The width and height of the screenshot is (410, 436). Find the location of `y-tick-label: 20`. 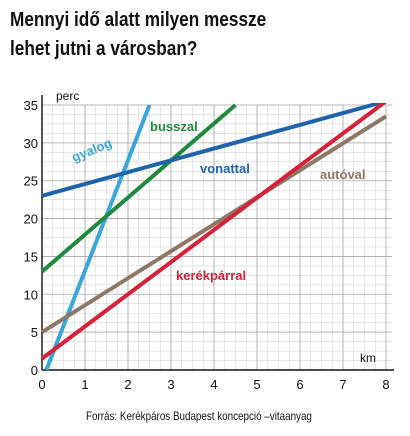

y-tick-label: 20 is located at coordinates (31, 219).